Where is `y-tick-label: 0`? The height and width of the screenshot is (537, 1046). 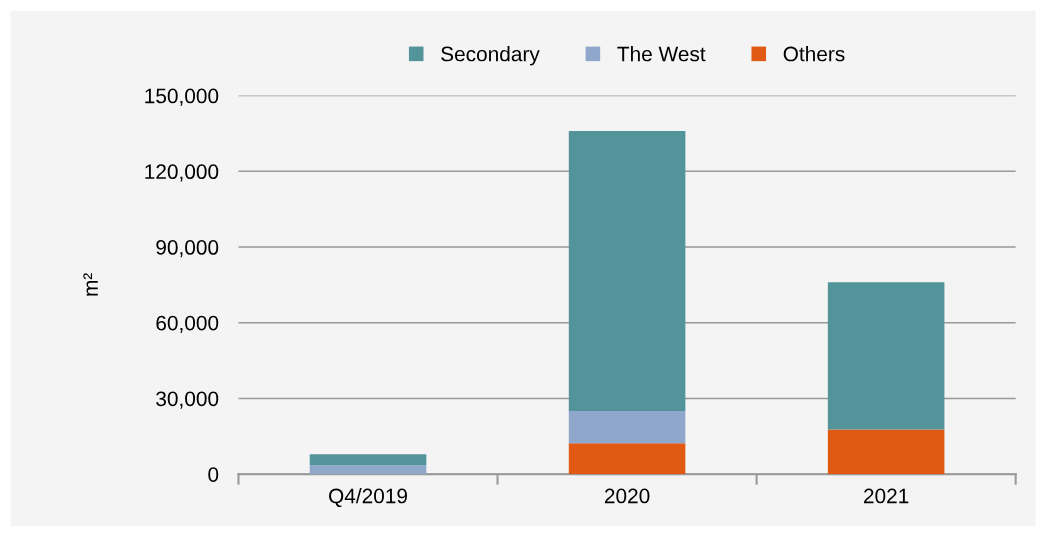 y-tick-label: 0 is located at coordinates (213, 474).